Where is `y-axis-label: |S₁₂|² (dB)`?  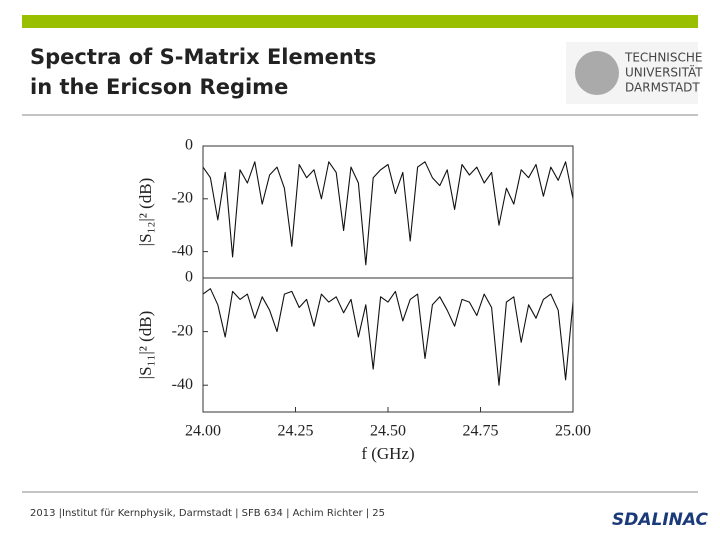 y-axis-label: |S₁₂|² (dB) is located at coordinates (145, 212).